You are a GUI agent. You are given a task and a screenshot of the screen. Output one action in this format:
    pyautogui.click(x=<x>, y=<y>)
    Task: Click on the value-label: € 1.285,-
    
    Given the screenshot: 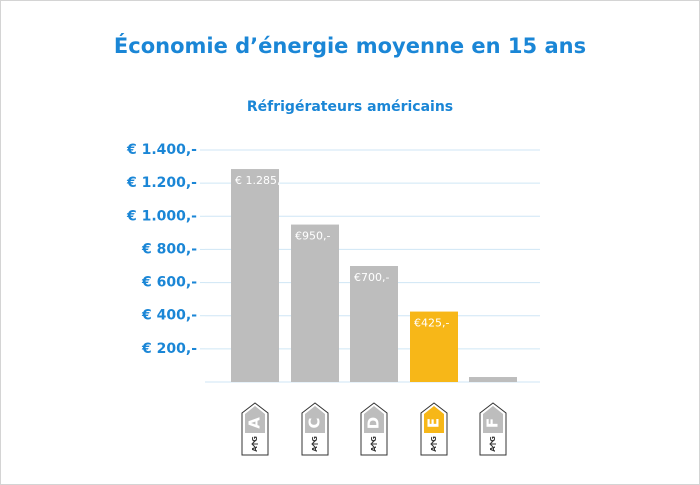 What is the action you would take?
    pyautogui.click(x=259, y=180)
    